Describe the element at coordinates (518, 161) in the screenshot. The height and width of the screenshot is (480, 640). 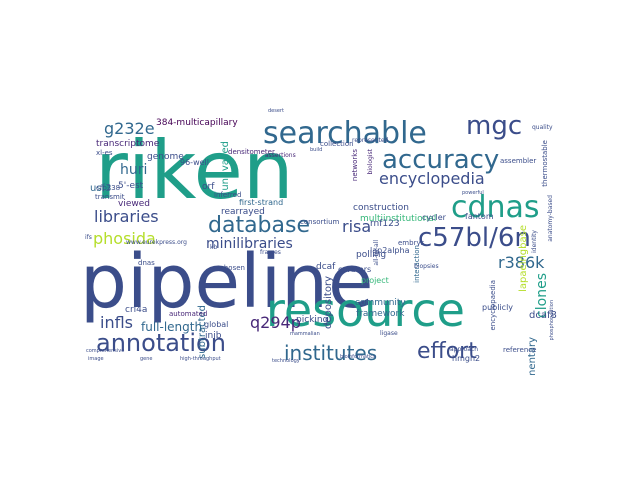
I see `word-71: assembler` at that location.